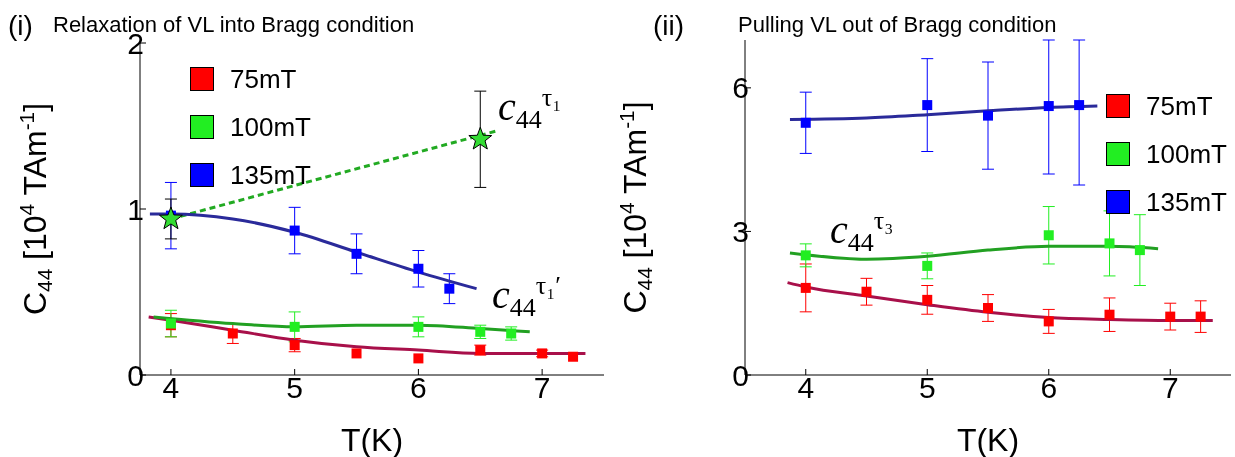 The width and height of the screenshot is (1235, 457). Describe the element at coordinates (740, 231) in the screenshot. I see `y-tick-label: 3` at that location.